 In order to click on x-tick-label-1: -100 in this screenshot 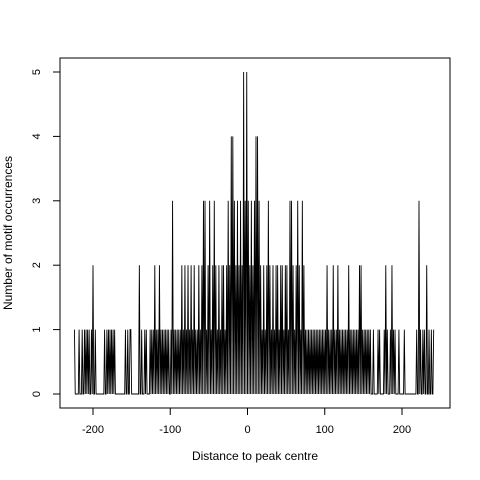, I will do `click(170, 430)`.